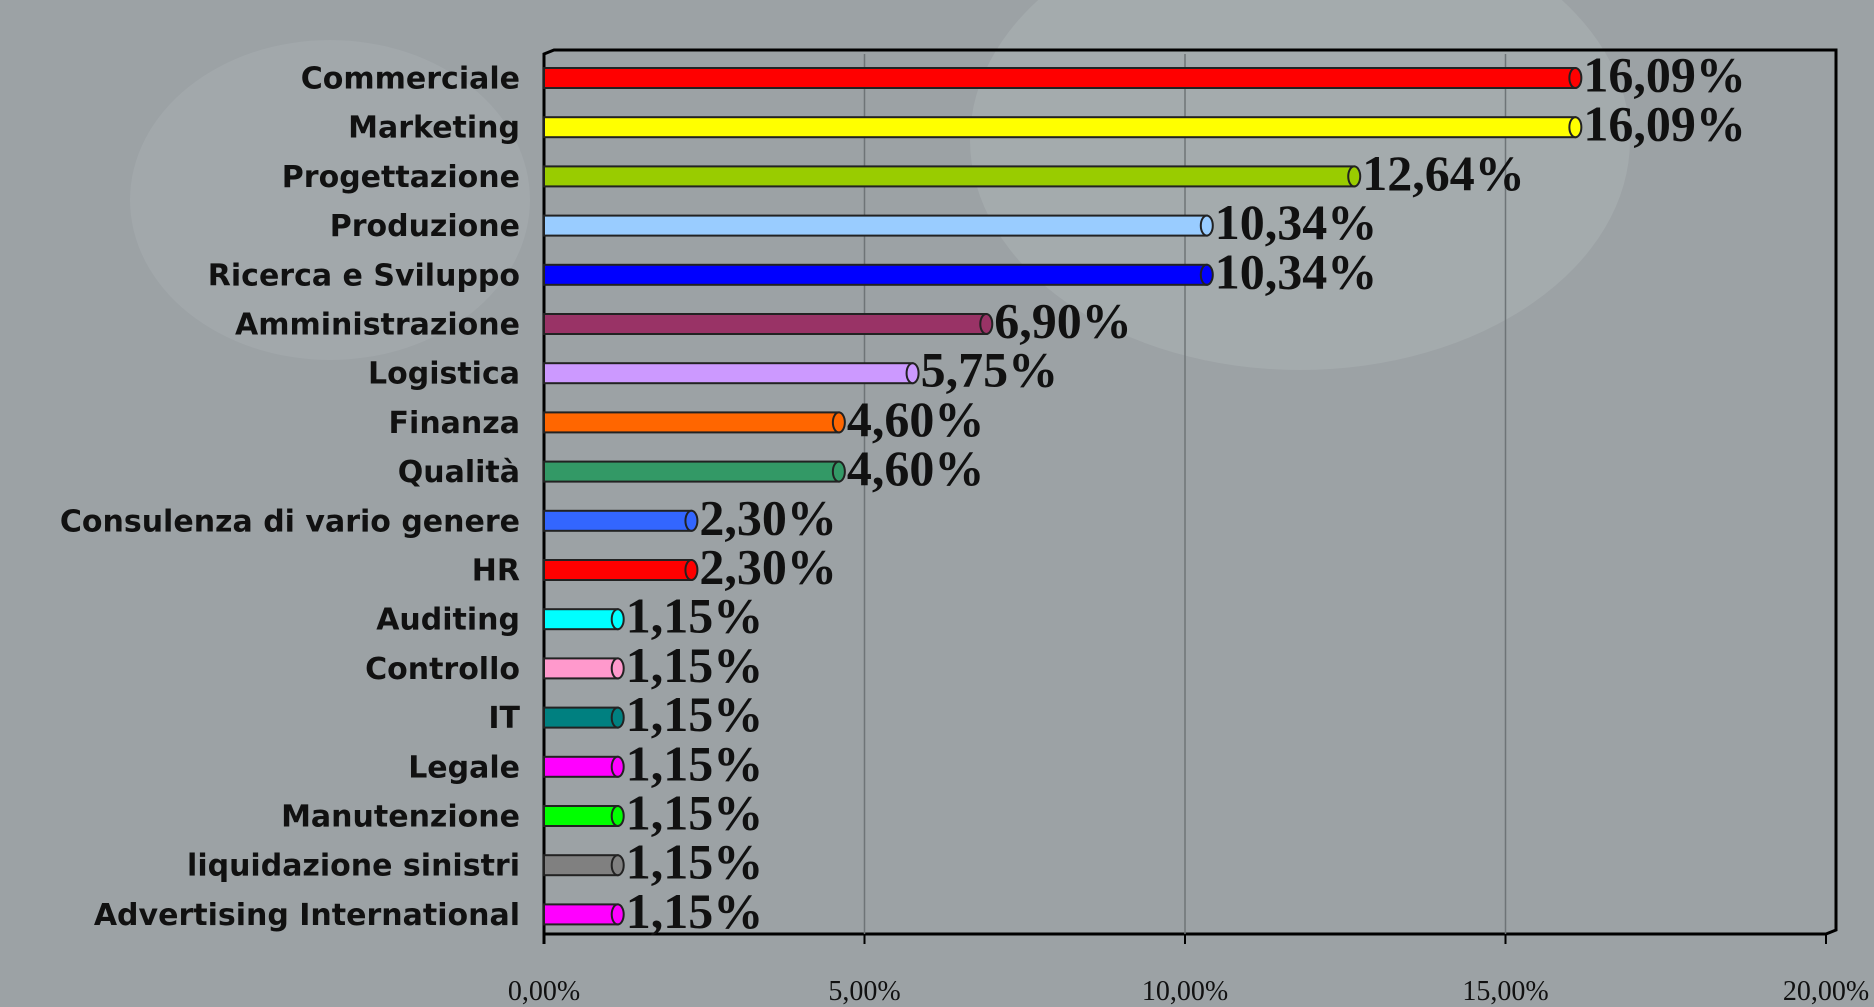  Describe the element at coordinates (444, 374) in the screenshot. I see `category-label: Logistica` at that location.